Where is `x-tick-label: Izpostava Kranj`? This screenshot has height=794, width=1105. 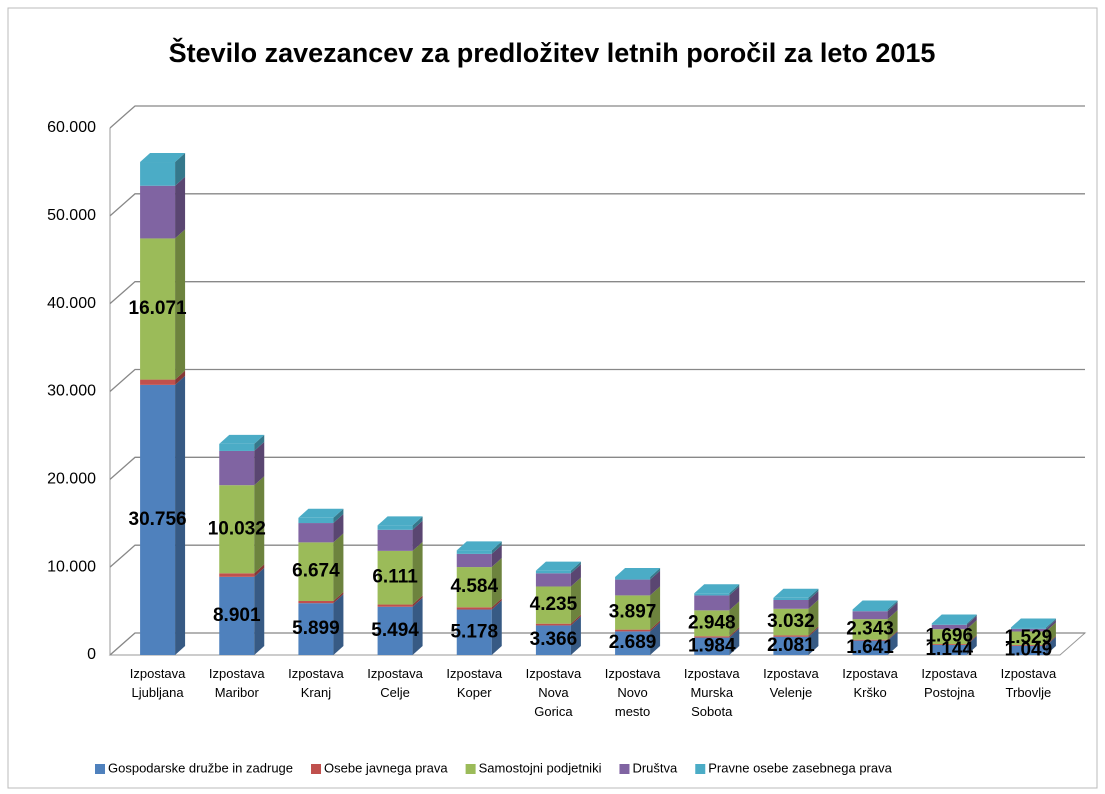
x-tick-label: Izpostava Kranj is located at coordinates (316, 683).